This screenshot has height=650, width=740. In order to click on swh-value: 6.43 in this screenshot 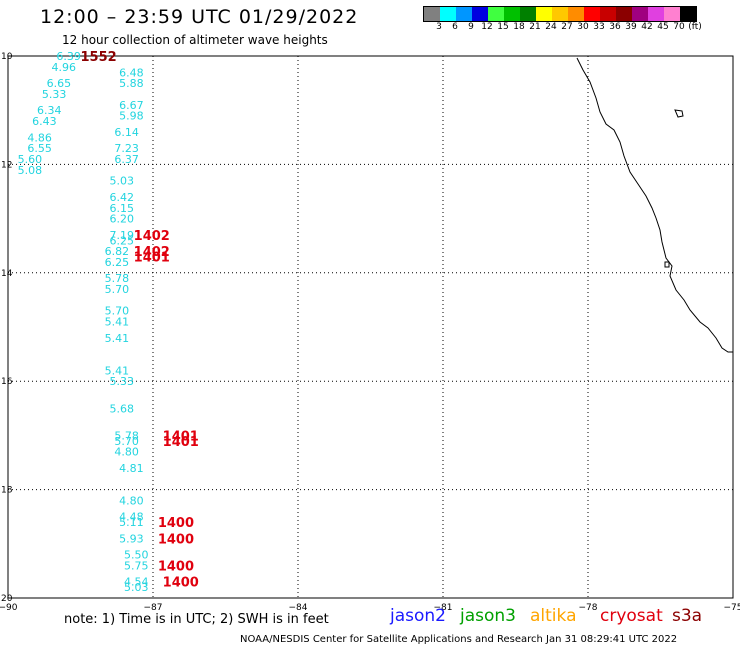, I will do `click(44, 121)`.